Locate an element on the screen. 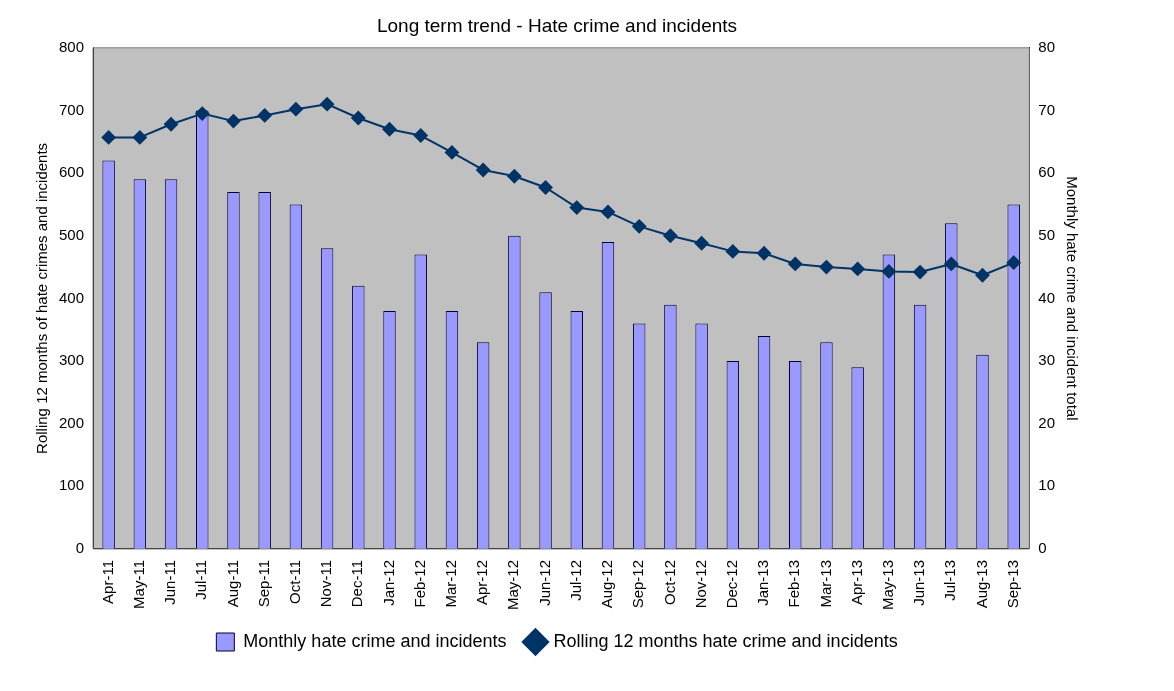  x-tick-label: Jan-13 is located at coordinates (763, 582).